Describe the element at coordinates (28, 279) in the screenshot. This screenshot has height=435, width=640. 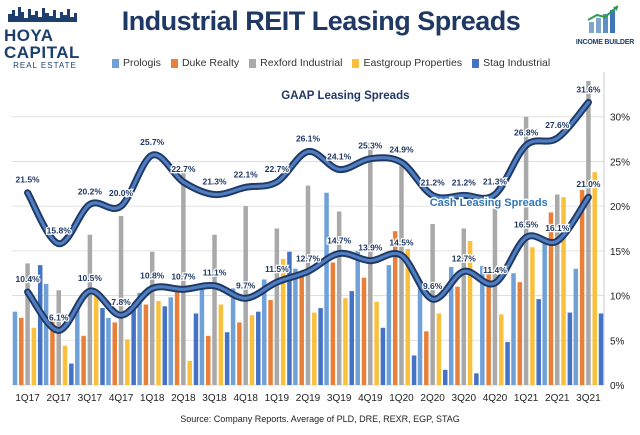
I see `data-label-cash-leasing-spreads: 10.4%` at that location.